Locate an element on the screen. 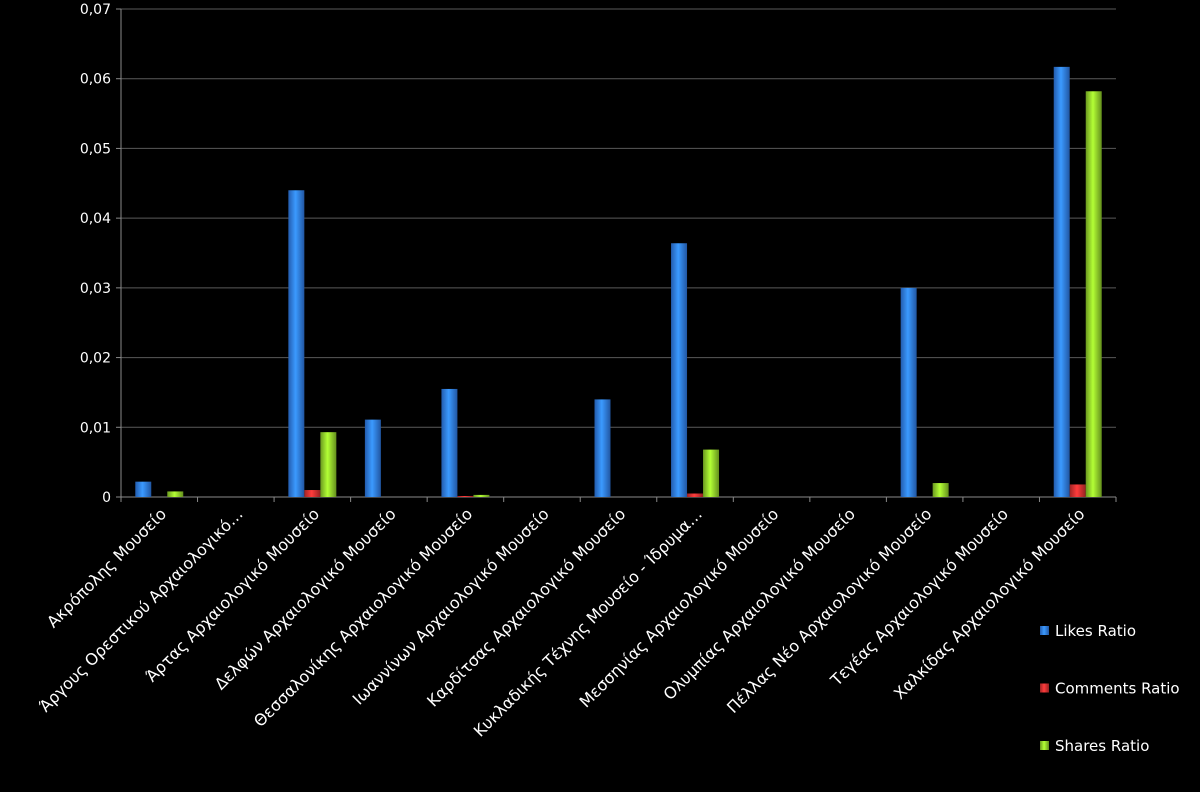 Image resolution: width=1200 pixels, height=792 pixels. y-tick-label: 0,04 is located at coordinates (95, 219).